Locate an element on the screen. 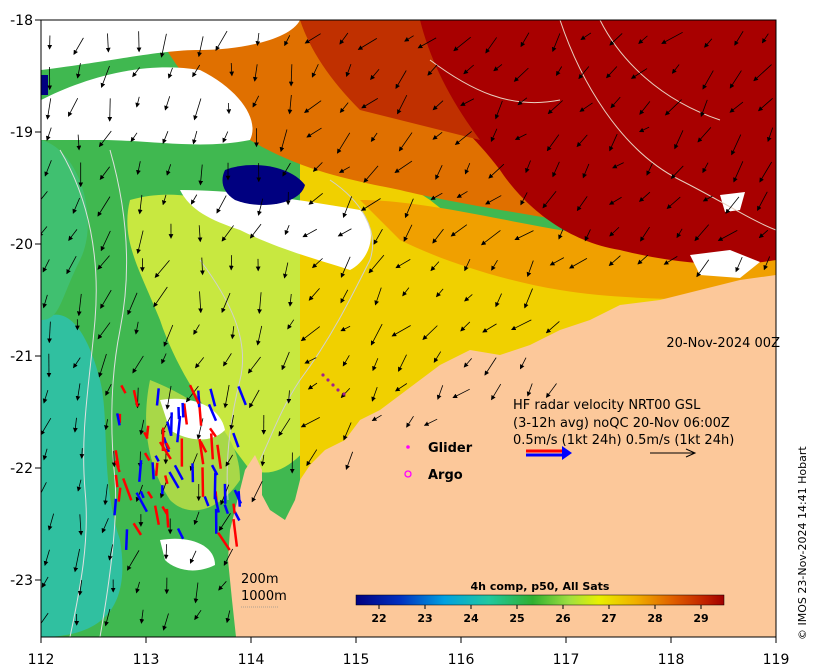 This screenshot has height=672, width=819. y-tick-label: -19 is located at coordinates (21, 133).